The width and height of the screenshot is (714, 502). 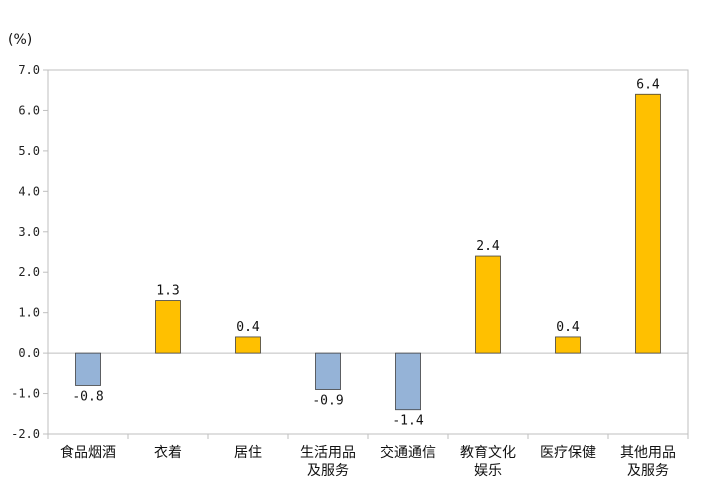 What do you see at coordinates (407, 421) in the screenshot?
I see `data-label: -1.4` at bounding box center [407, 421].